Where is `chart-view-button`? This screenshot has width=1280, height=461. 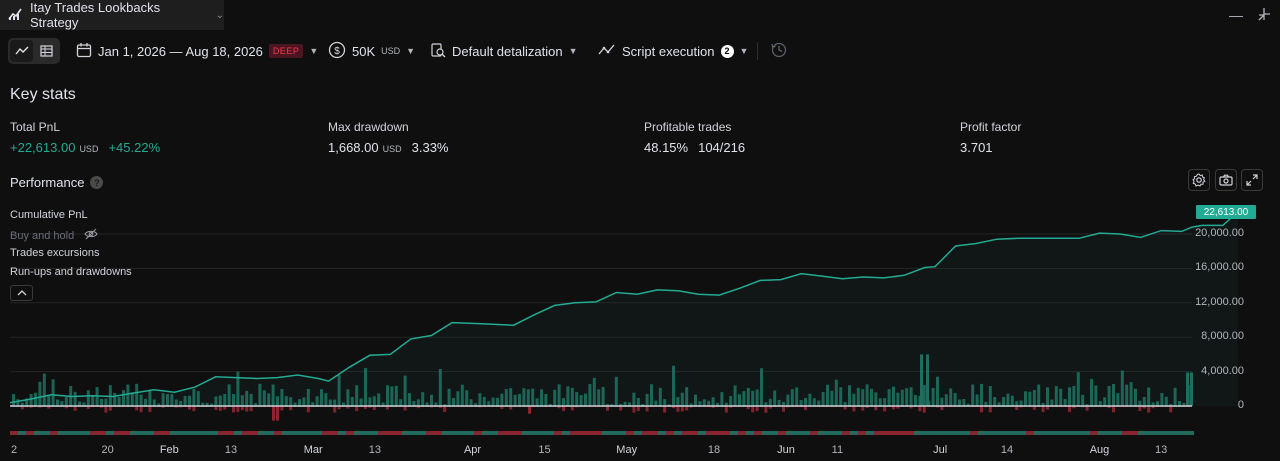
chart-view-button is located at coordinates (21, 51).